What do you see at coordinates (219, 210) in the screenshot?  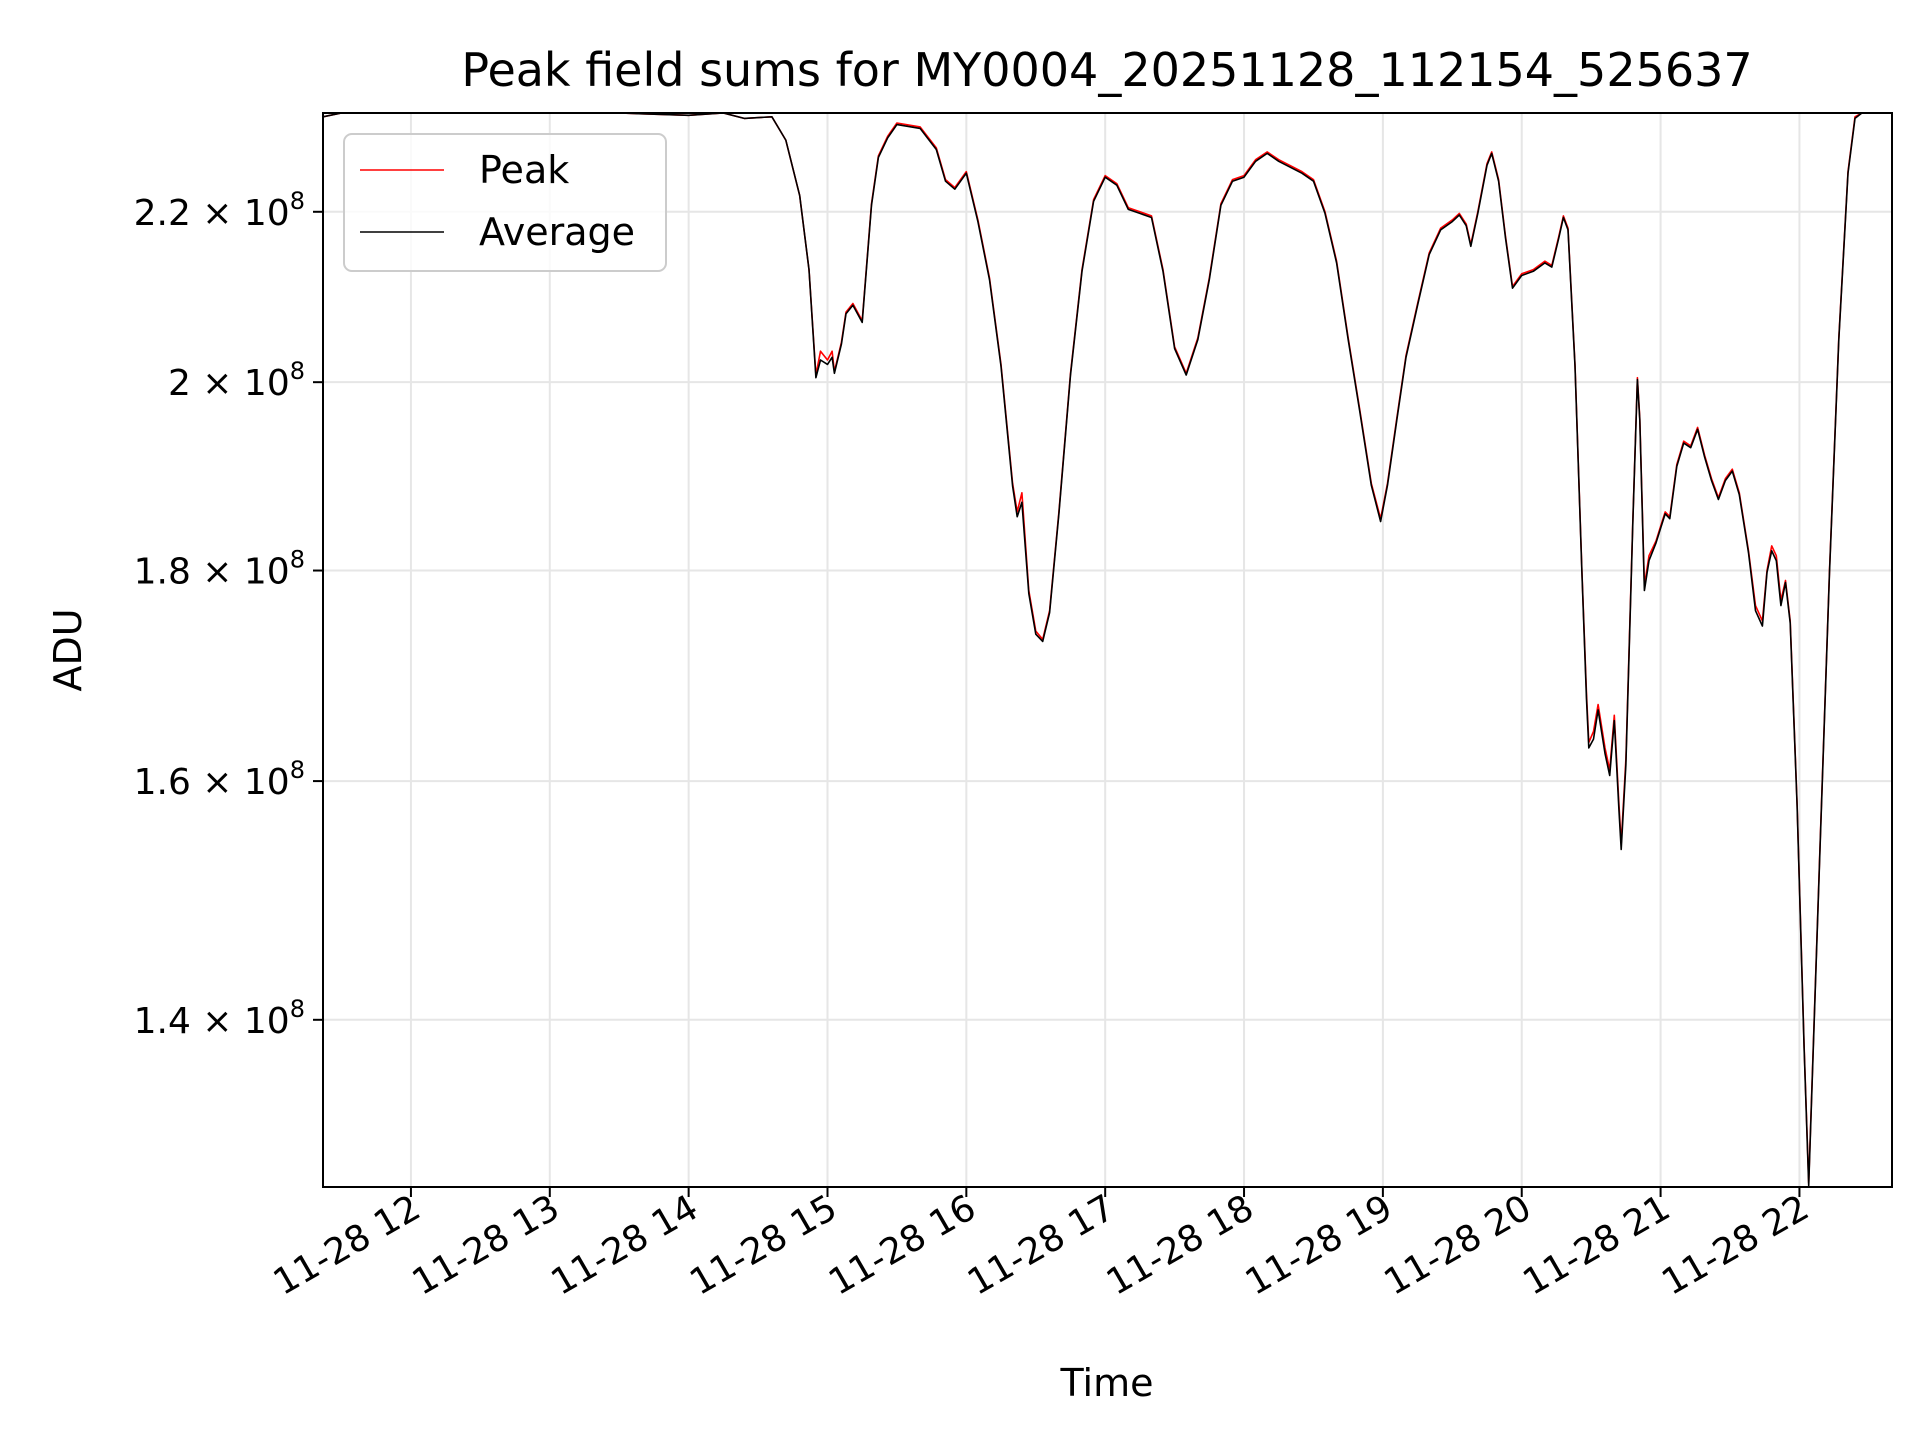 I see `y-tick-label: 2.2 × 108` at bounding box center [219, 210].